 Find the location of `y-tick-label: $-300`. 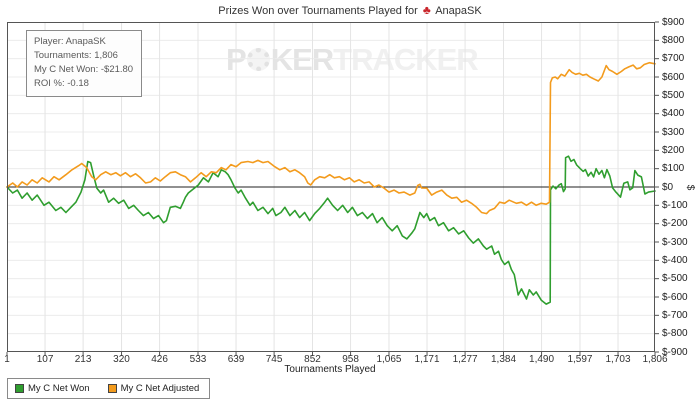

y-tick-label: $-300 is located at coordinates (675, 242).